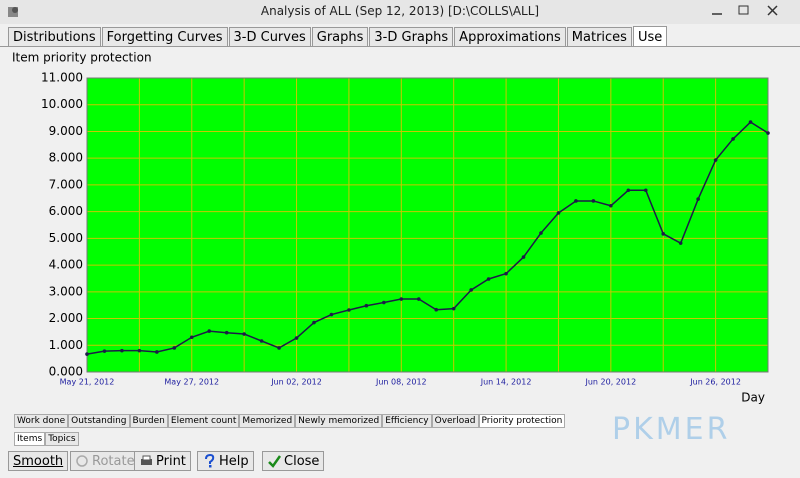 The width and height of the screenshot is (800, 478). Describe the element at coordinates (62, 78) in the screenshot. I see `y-tick-label: 11.000` at that location.